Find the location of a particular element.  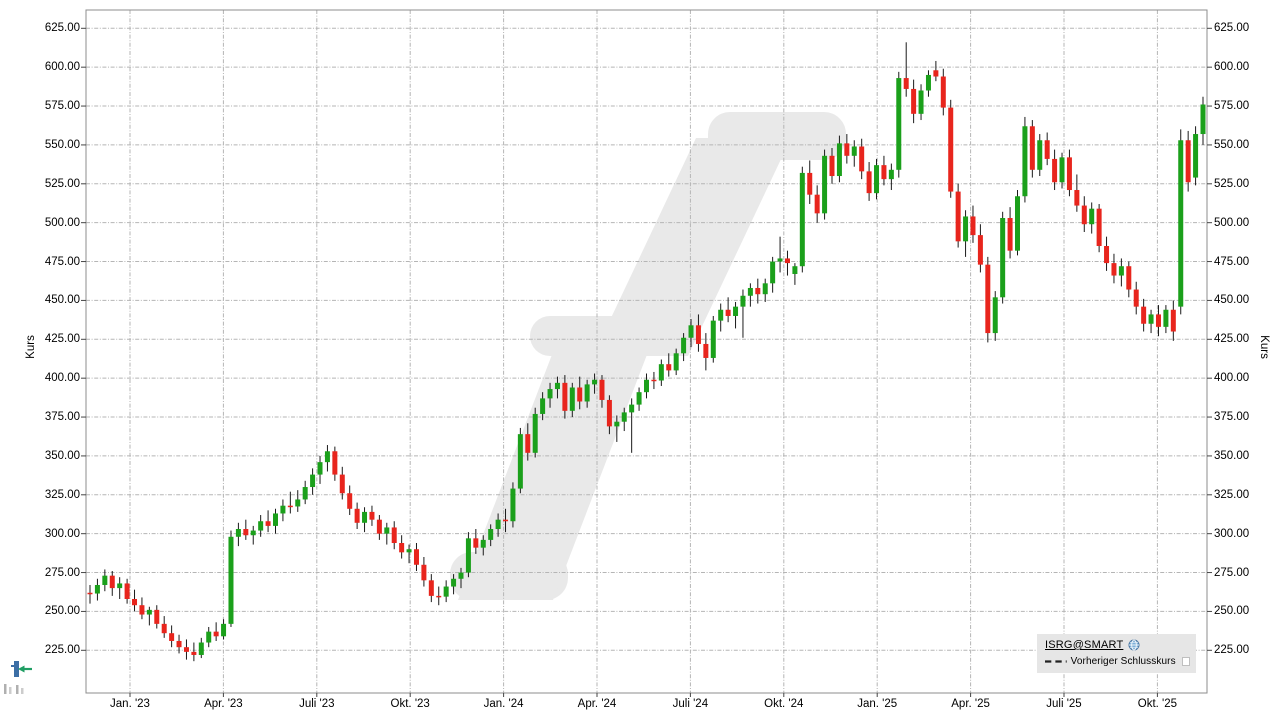

legend-series-label: ISRG@SMART is located at coordinates (1084, 645).